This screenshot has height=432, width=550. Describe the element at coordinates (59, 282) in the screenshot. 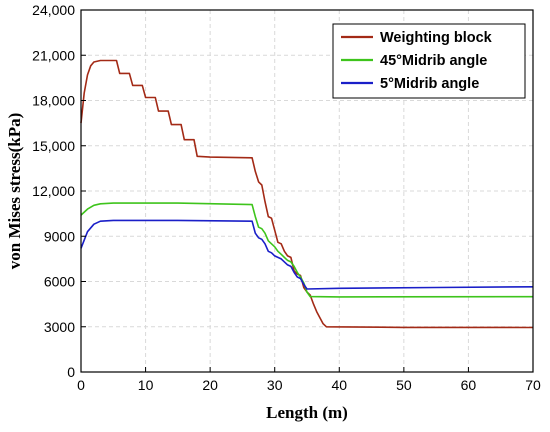

I see `y-tick-label: 6000` at that location.